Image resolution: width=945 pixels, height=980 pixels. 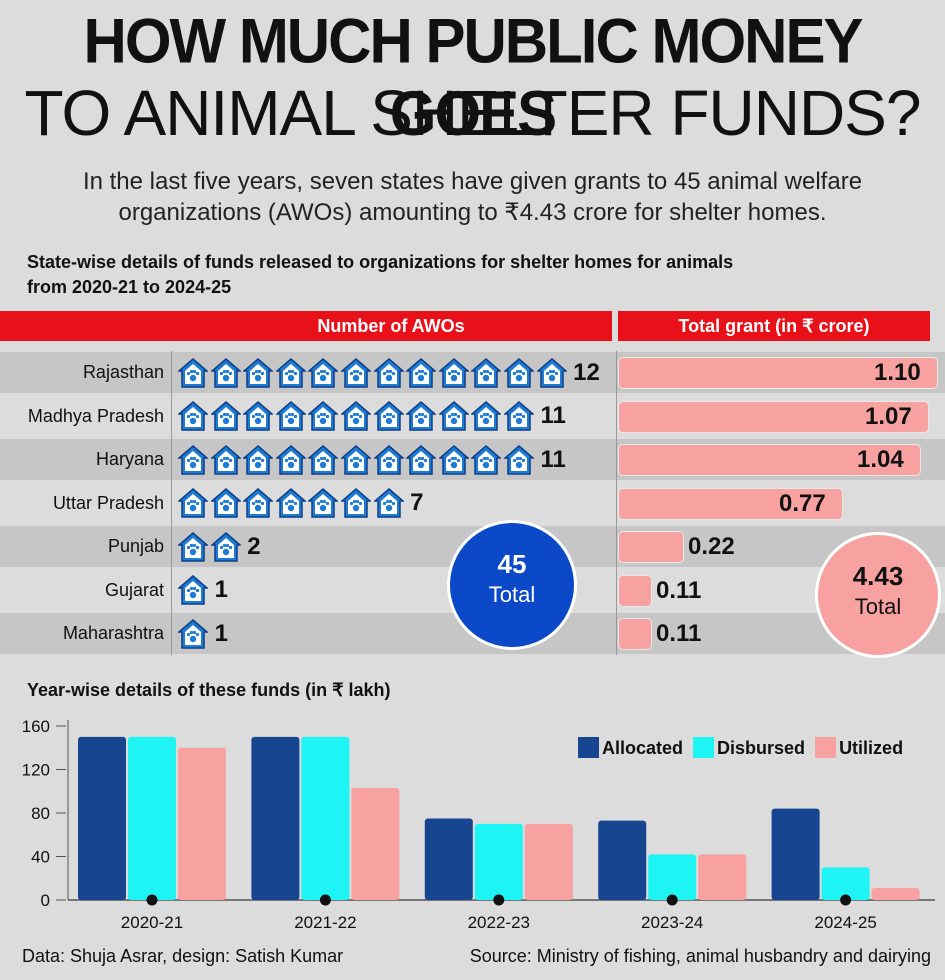 What do you see at coordinates (704, 747) in the screenshot?
I see `legend-swatch-disbursed` at bounding box center [704, 747].